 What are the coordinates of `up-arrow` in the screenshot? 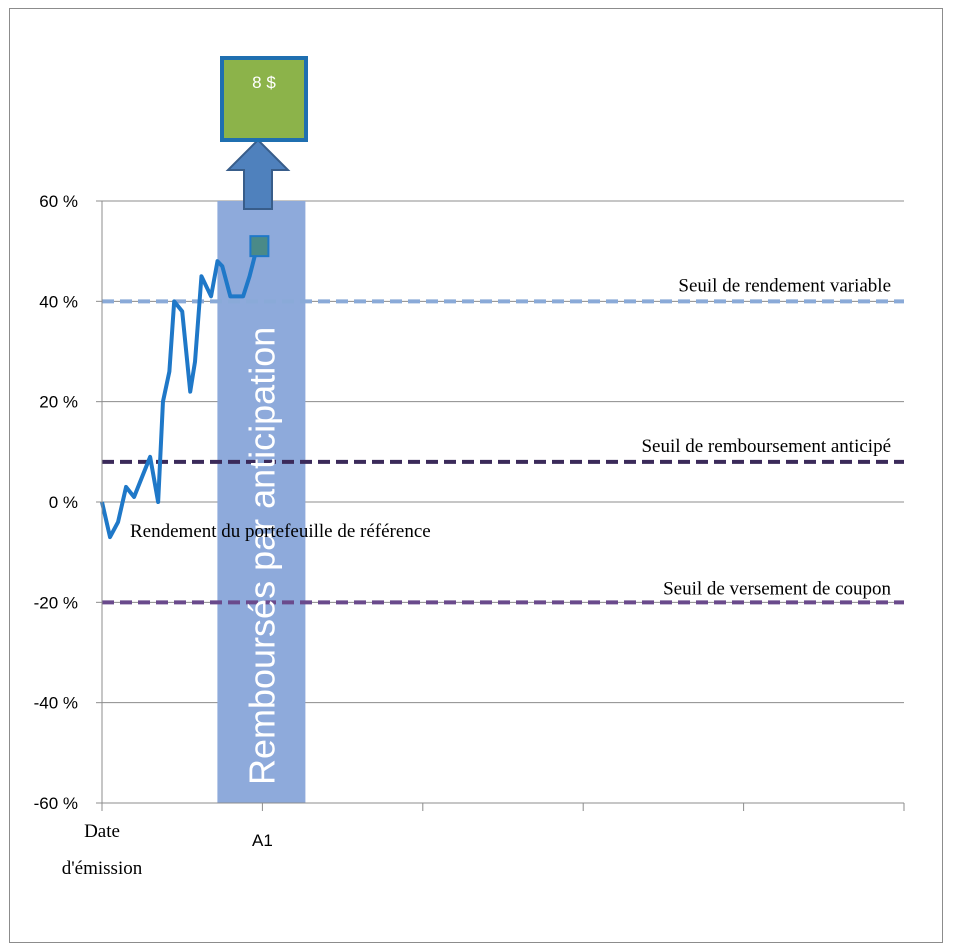 It's located at (258, 174).